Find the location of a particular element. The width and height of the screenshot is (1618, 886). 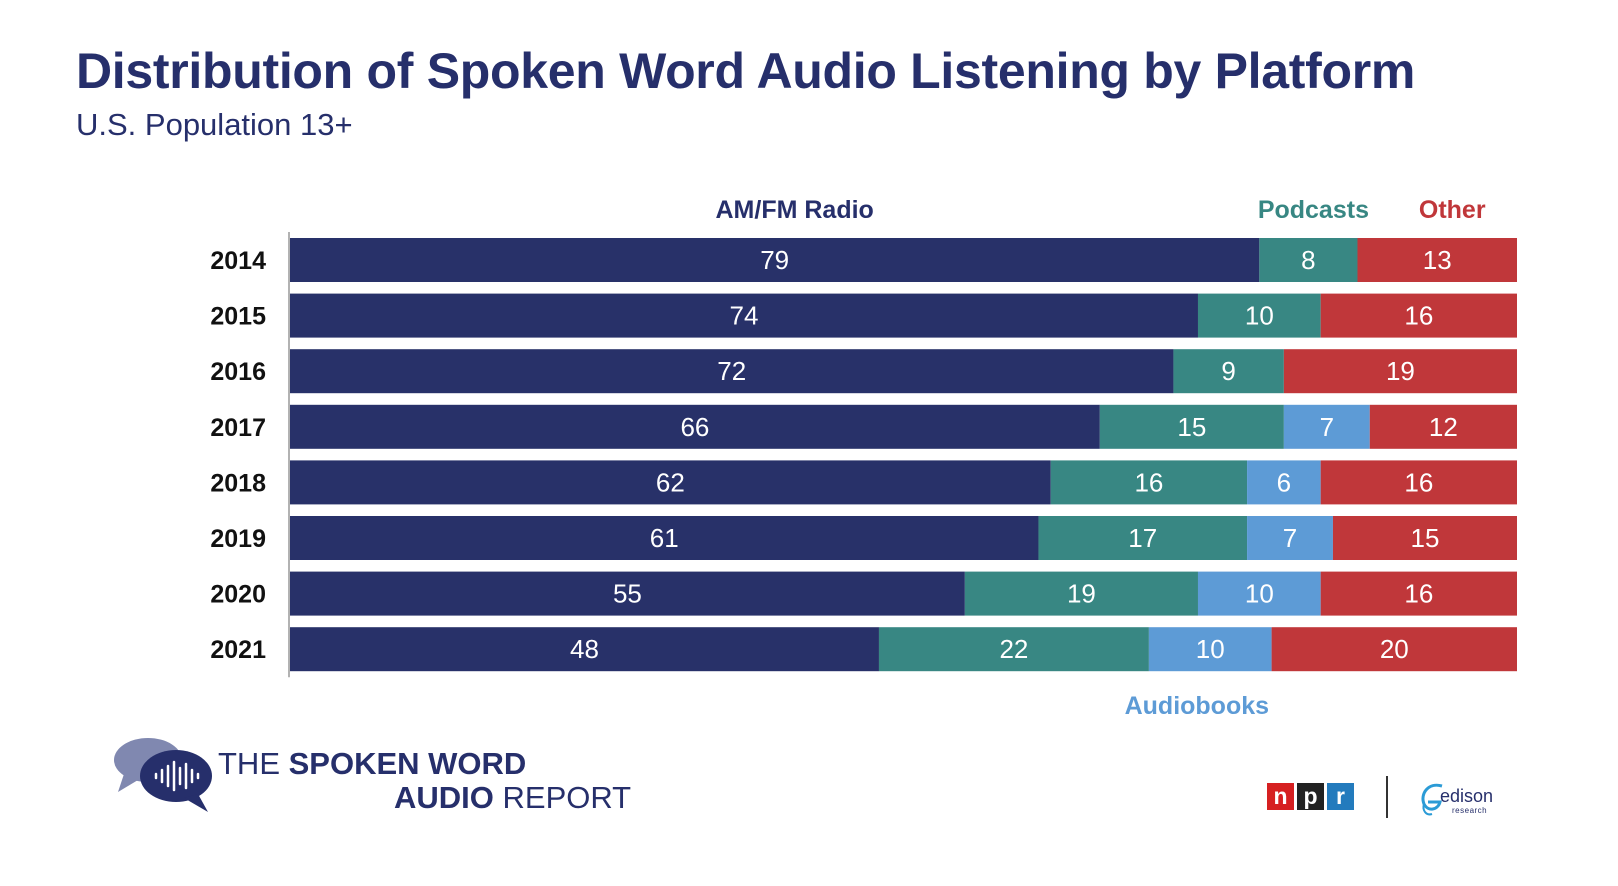

bar-am-fm-radio-2019 is located at coordinates (664, 538).